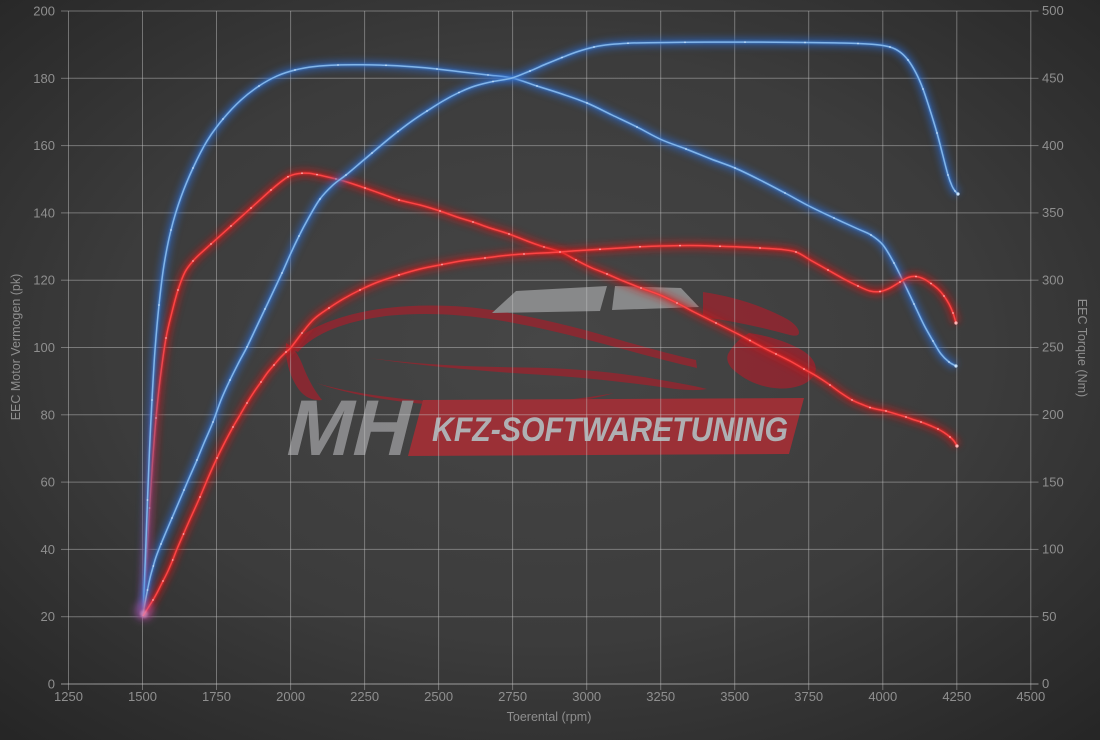 The width and height of the screenshot is (1100, 740). I want to click on svg-text: 20, so click(48, 616).